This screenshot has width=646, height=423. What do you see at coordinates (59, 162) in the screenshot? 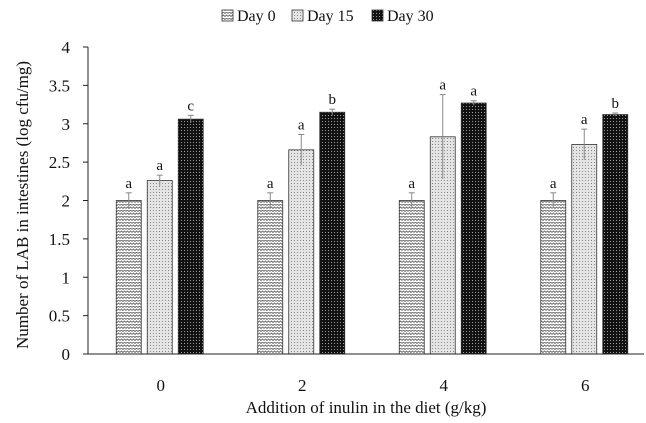
I see `y-tick-label: 2.5` at bounding box center [59, 162].